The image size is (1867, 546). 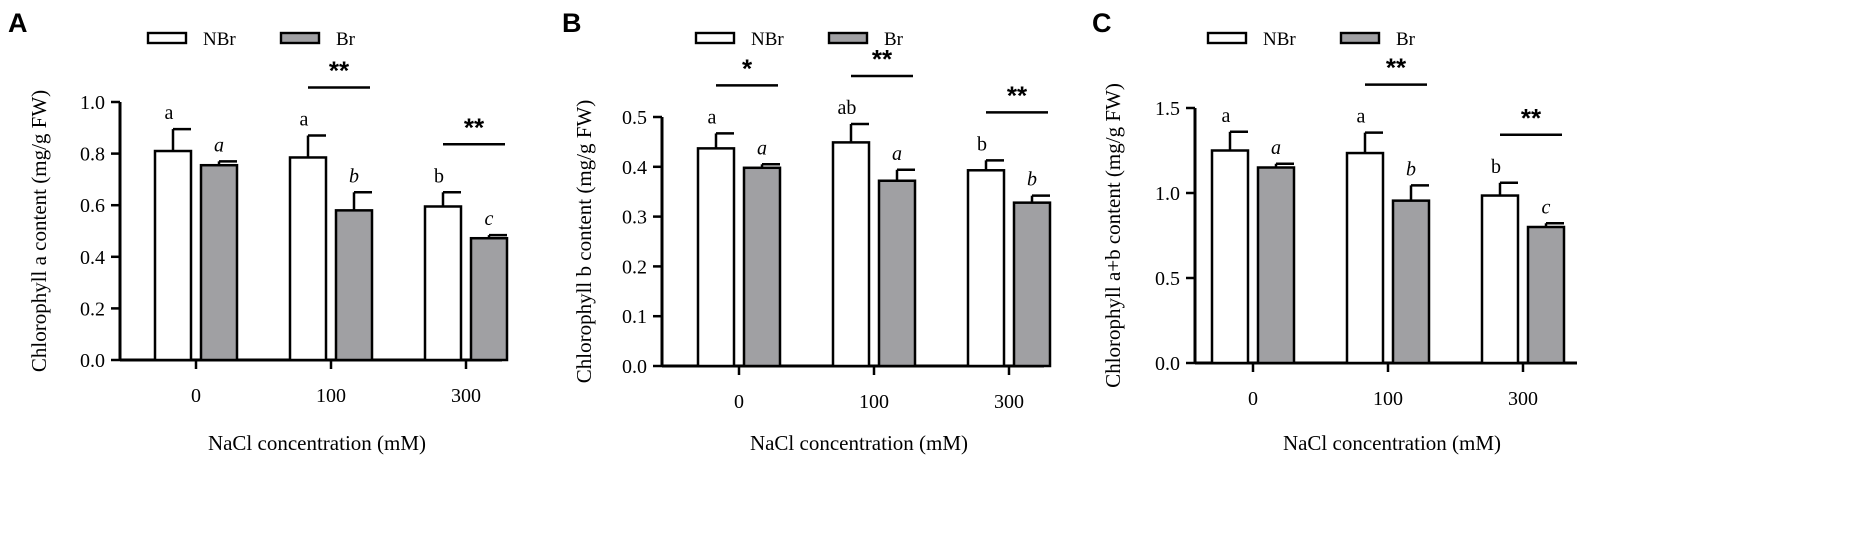 I want to click on y-axis-title: Chlorophyll a+b content (mg/g FW), so click(x=1113, y=235).